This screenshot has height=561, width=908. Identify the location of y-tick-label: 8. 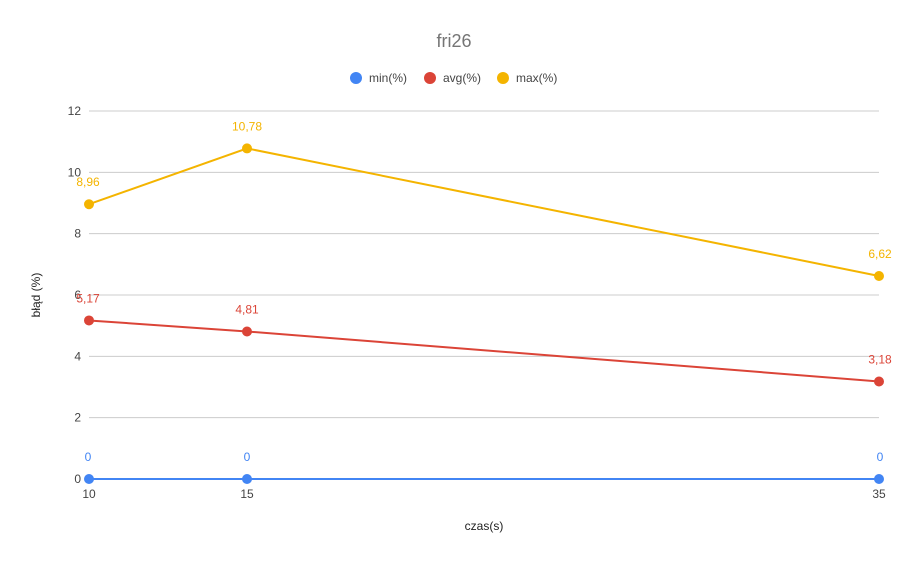
(77, 234).